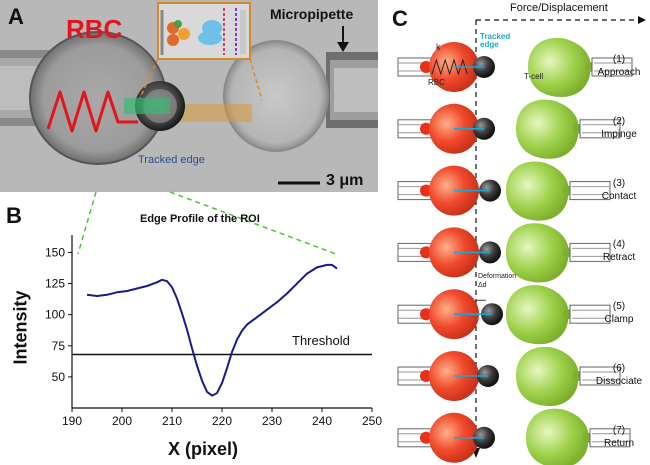  What do you see at coordinates (14, 215) in the screenshot?
I see `panel-b-letter: B` at bounding box center [14, 215].